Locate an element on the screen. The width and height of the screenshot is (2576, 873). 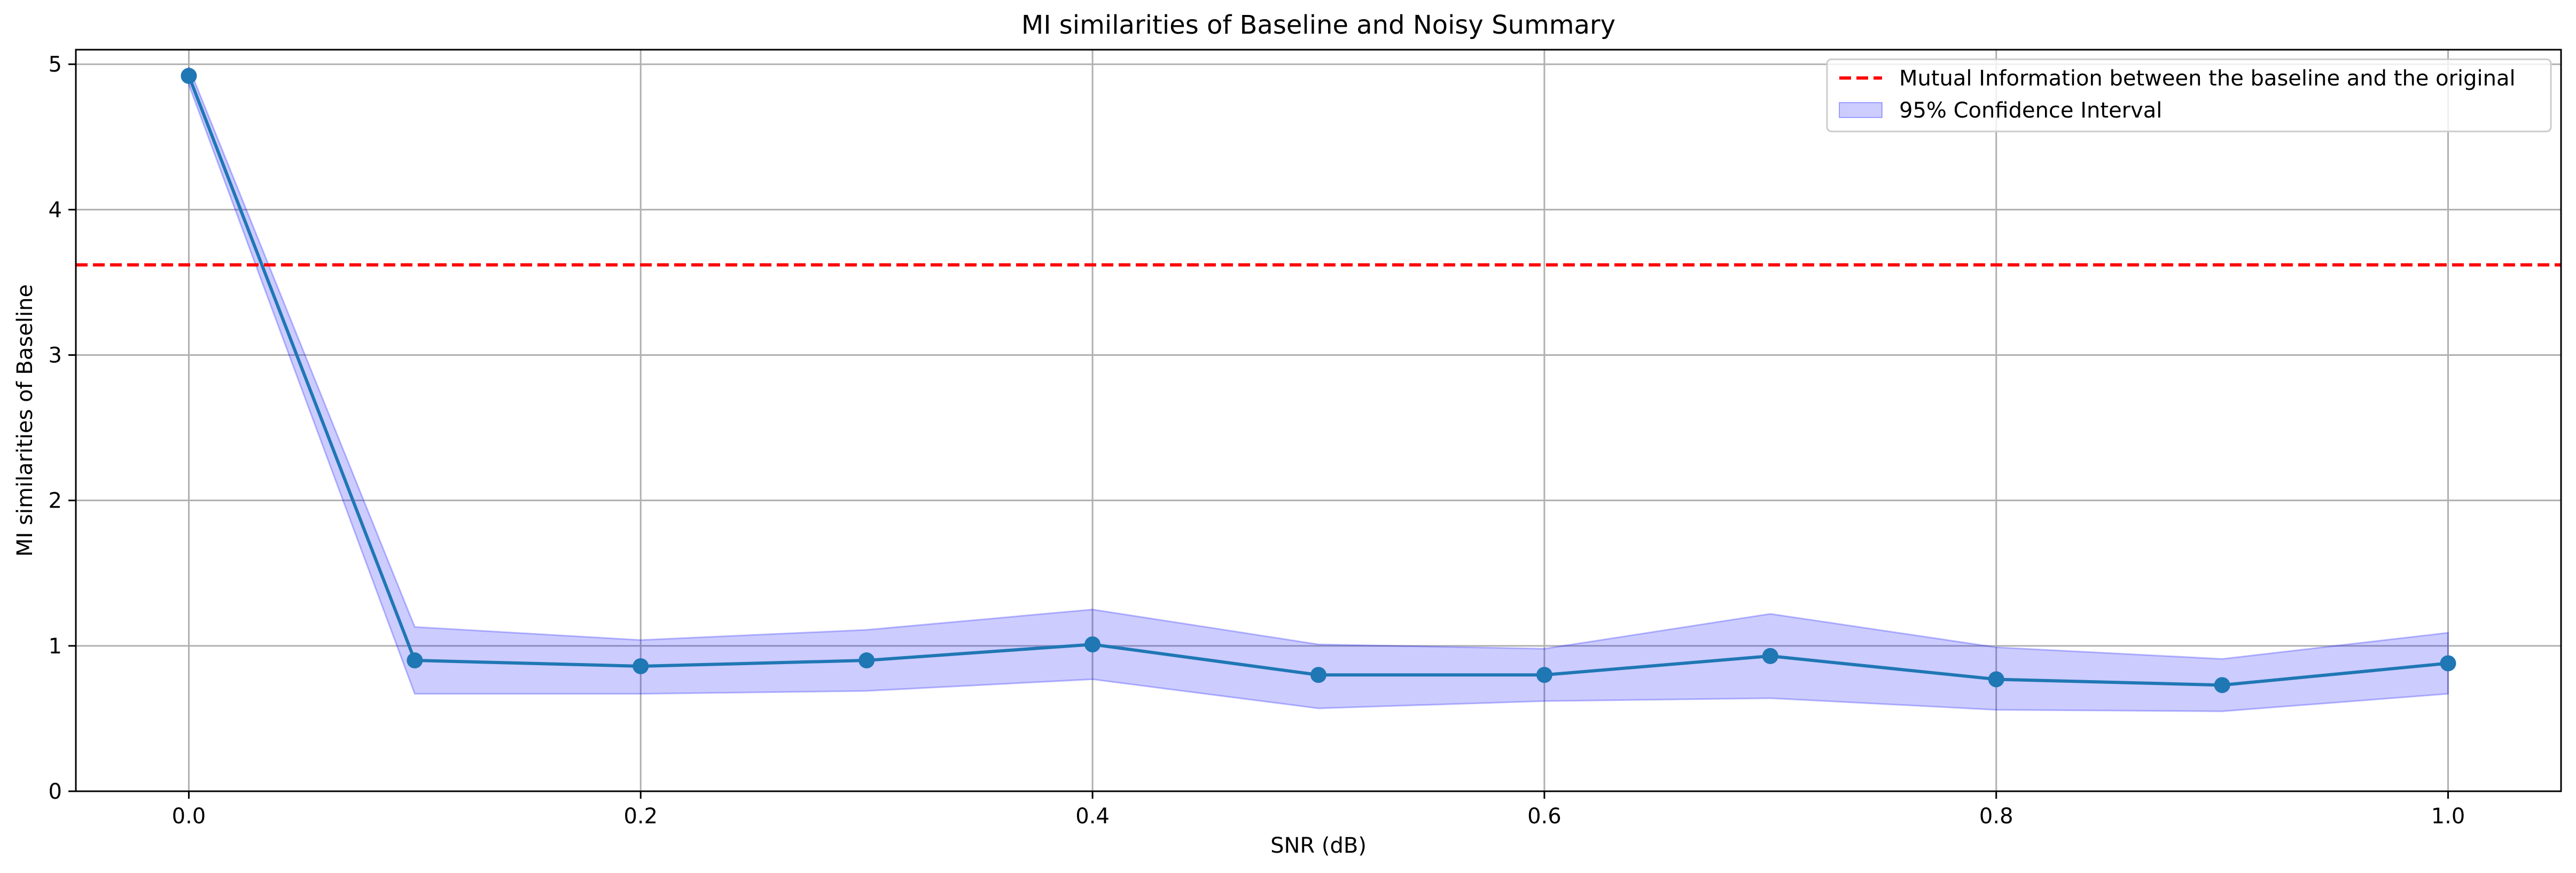
y-tick-label: 0 is located at coordinates (55, 792).